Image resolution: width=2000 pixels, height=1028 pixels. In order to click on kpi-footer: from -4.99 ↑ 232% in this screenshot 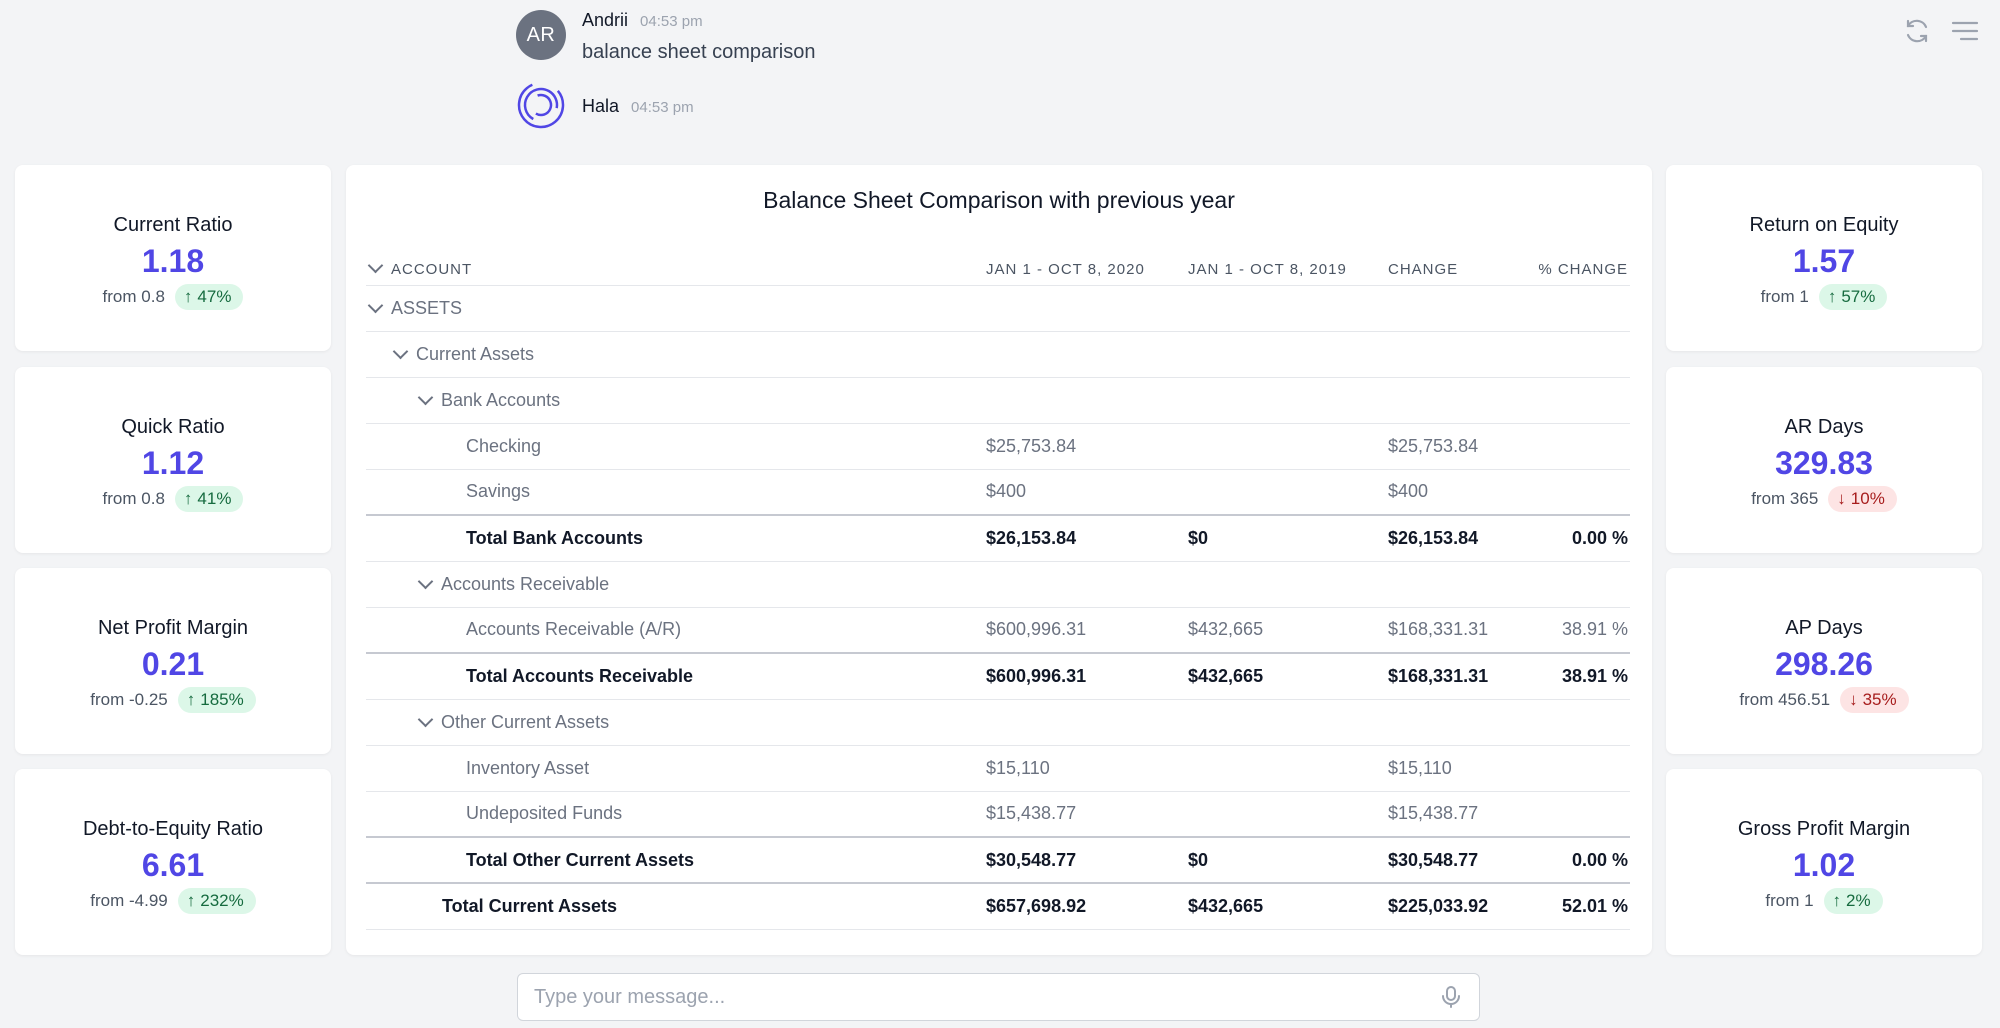, I will do `click(173, 901)`.